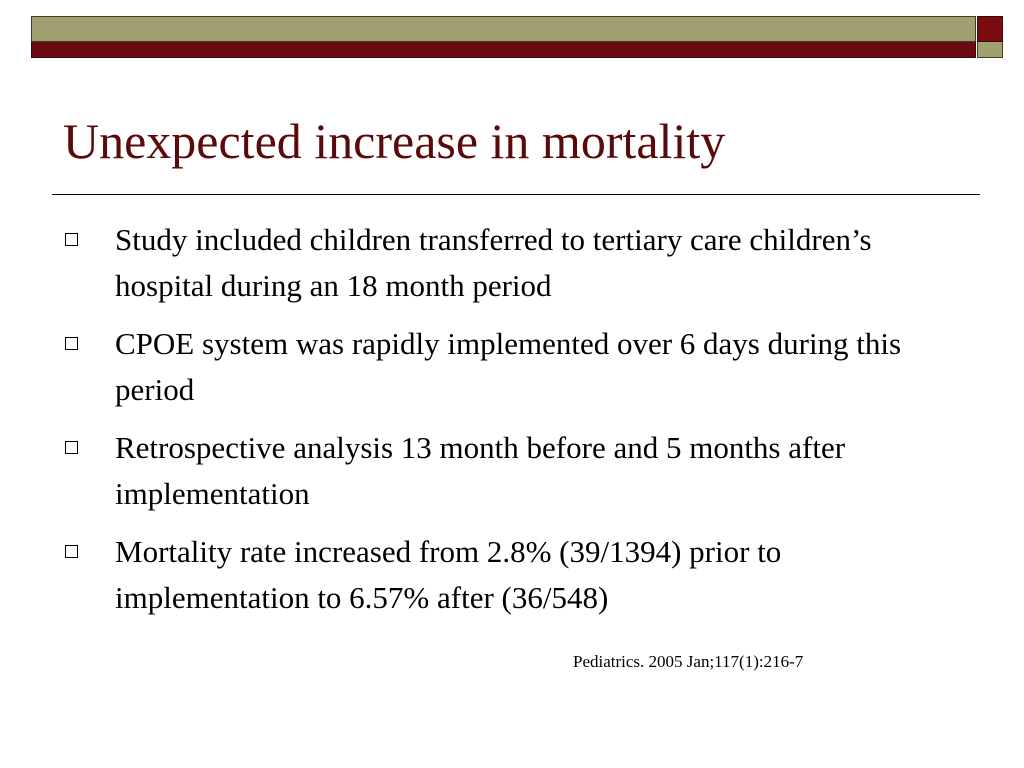 Image resolution: width=1024 pixels, height=768 pixels. I want to click on header-olive-band, so click(503, 29).